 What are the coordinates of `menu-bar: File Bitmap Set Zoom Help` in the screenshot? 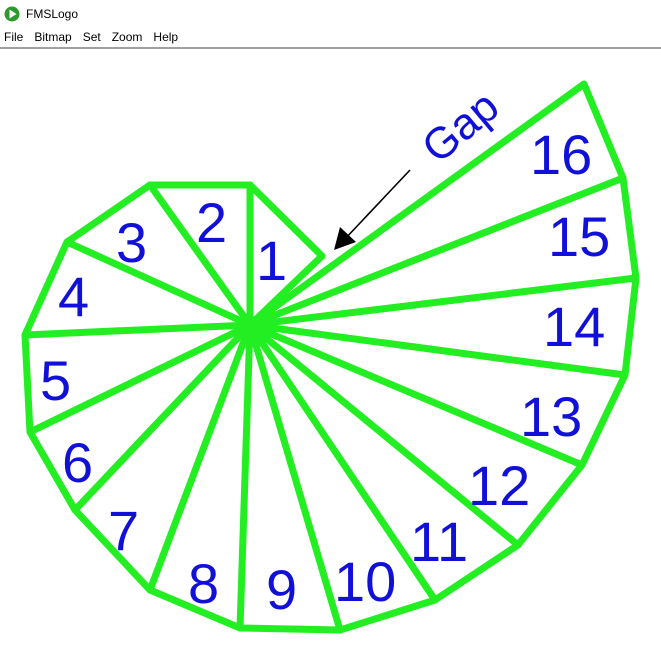 It's located at (330, 38).